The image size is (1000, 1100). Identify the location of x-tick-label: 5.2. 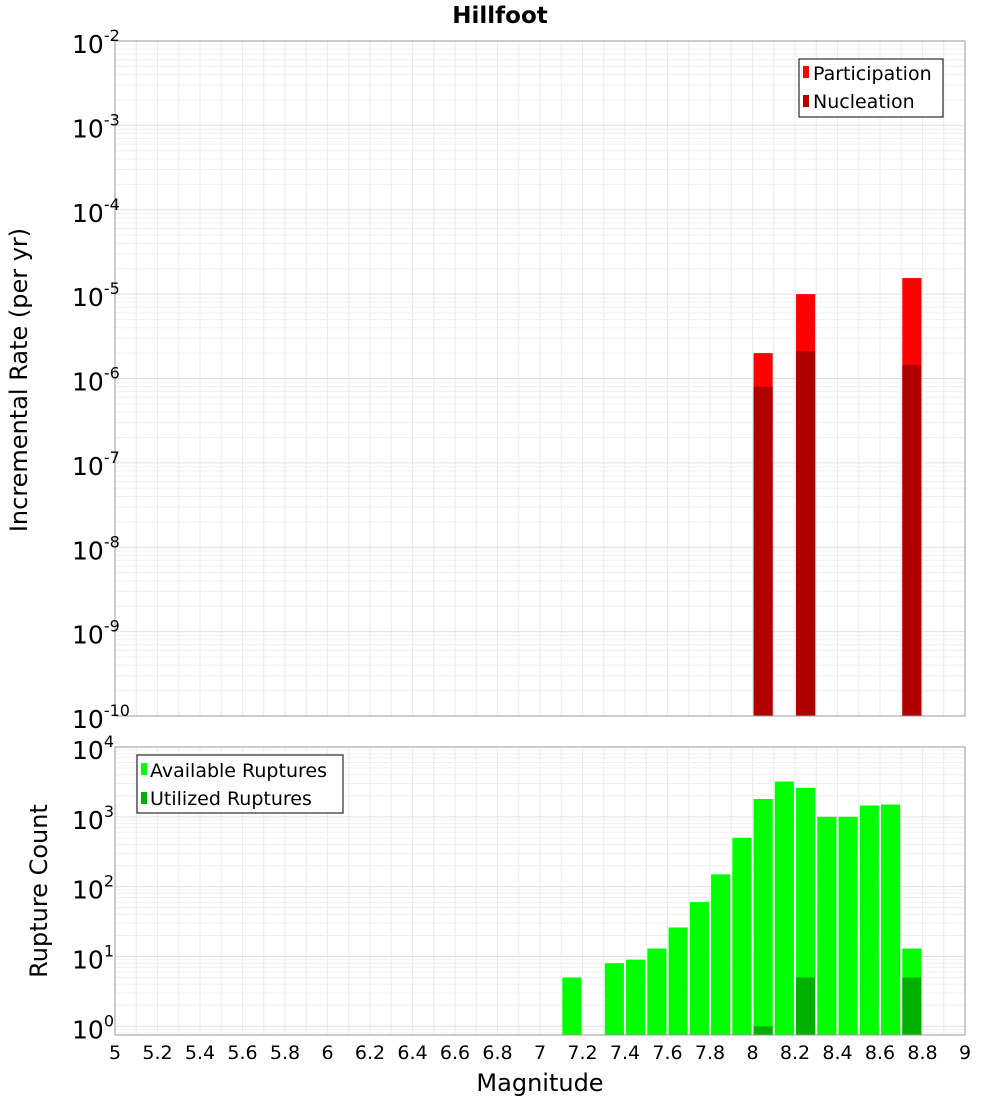
(157, 1053).